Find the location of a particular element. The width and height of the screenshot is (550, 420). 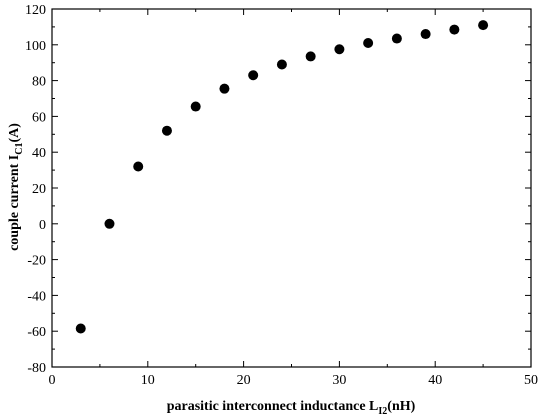

y-tick-label: 120 is located at coordinates (35, 10).